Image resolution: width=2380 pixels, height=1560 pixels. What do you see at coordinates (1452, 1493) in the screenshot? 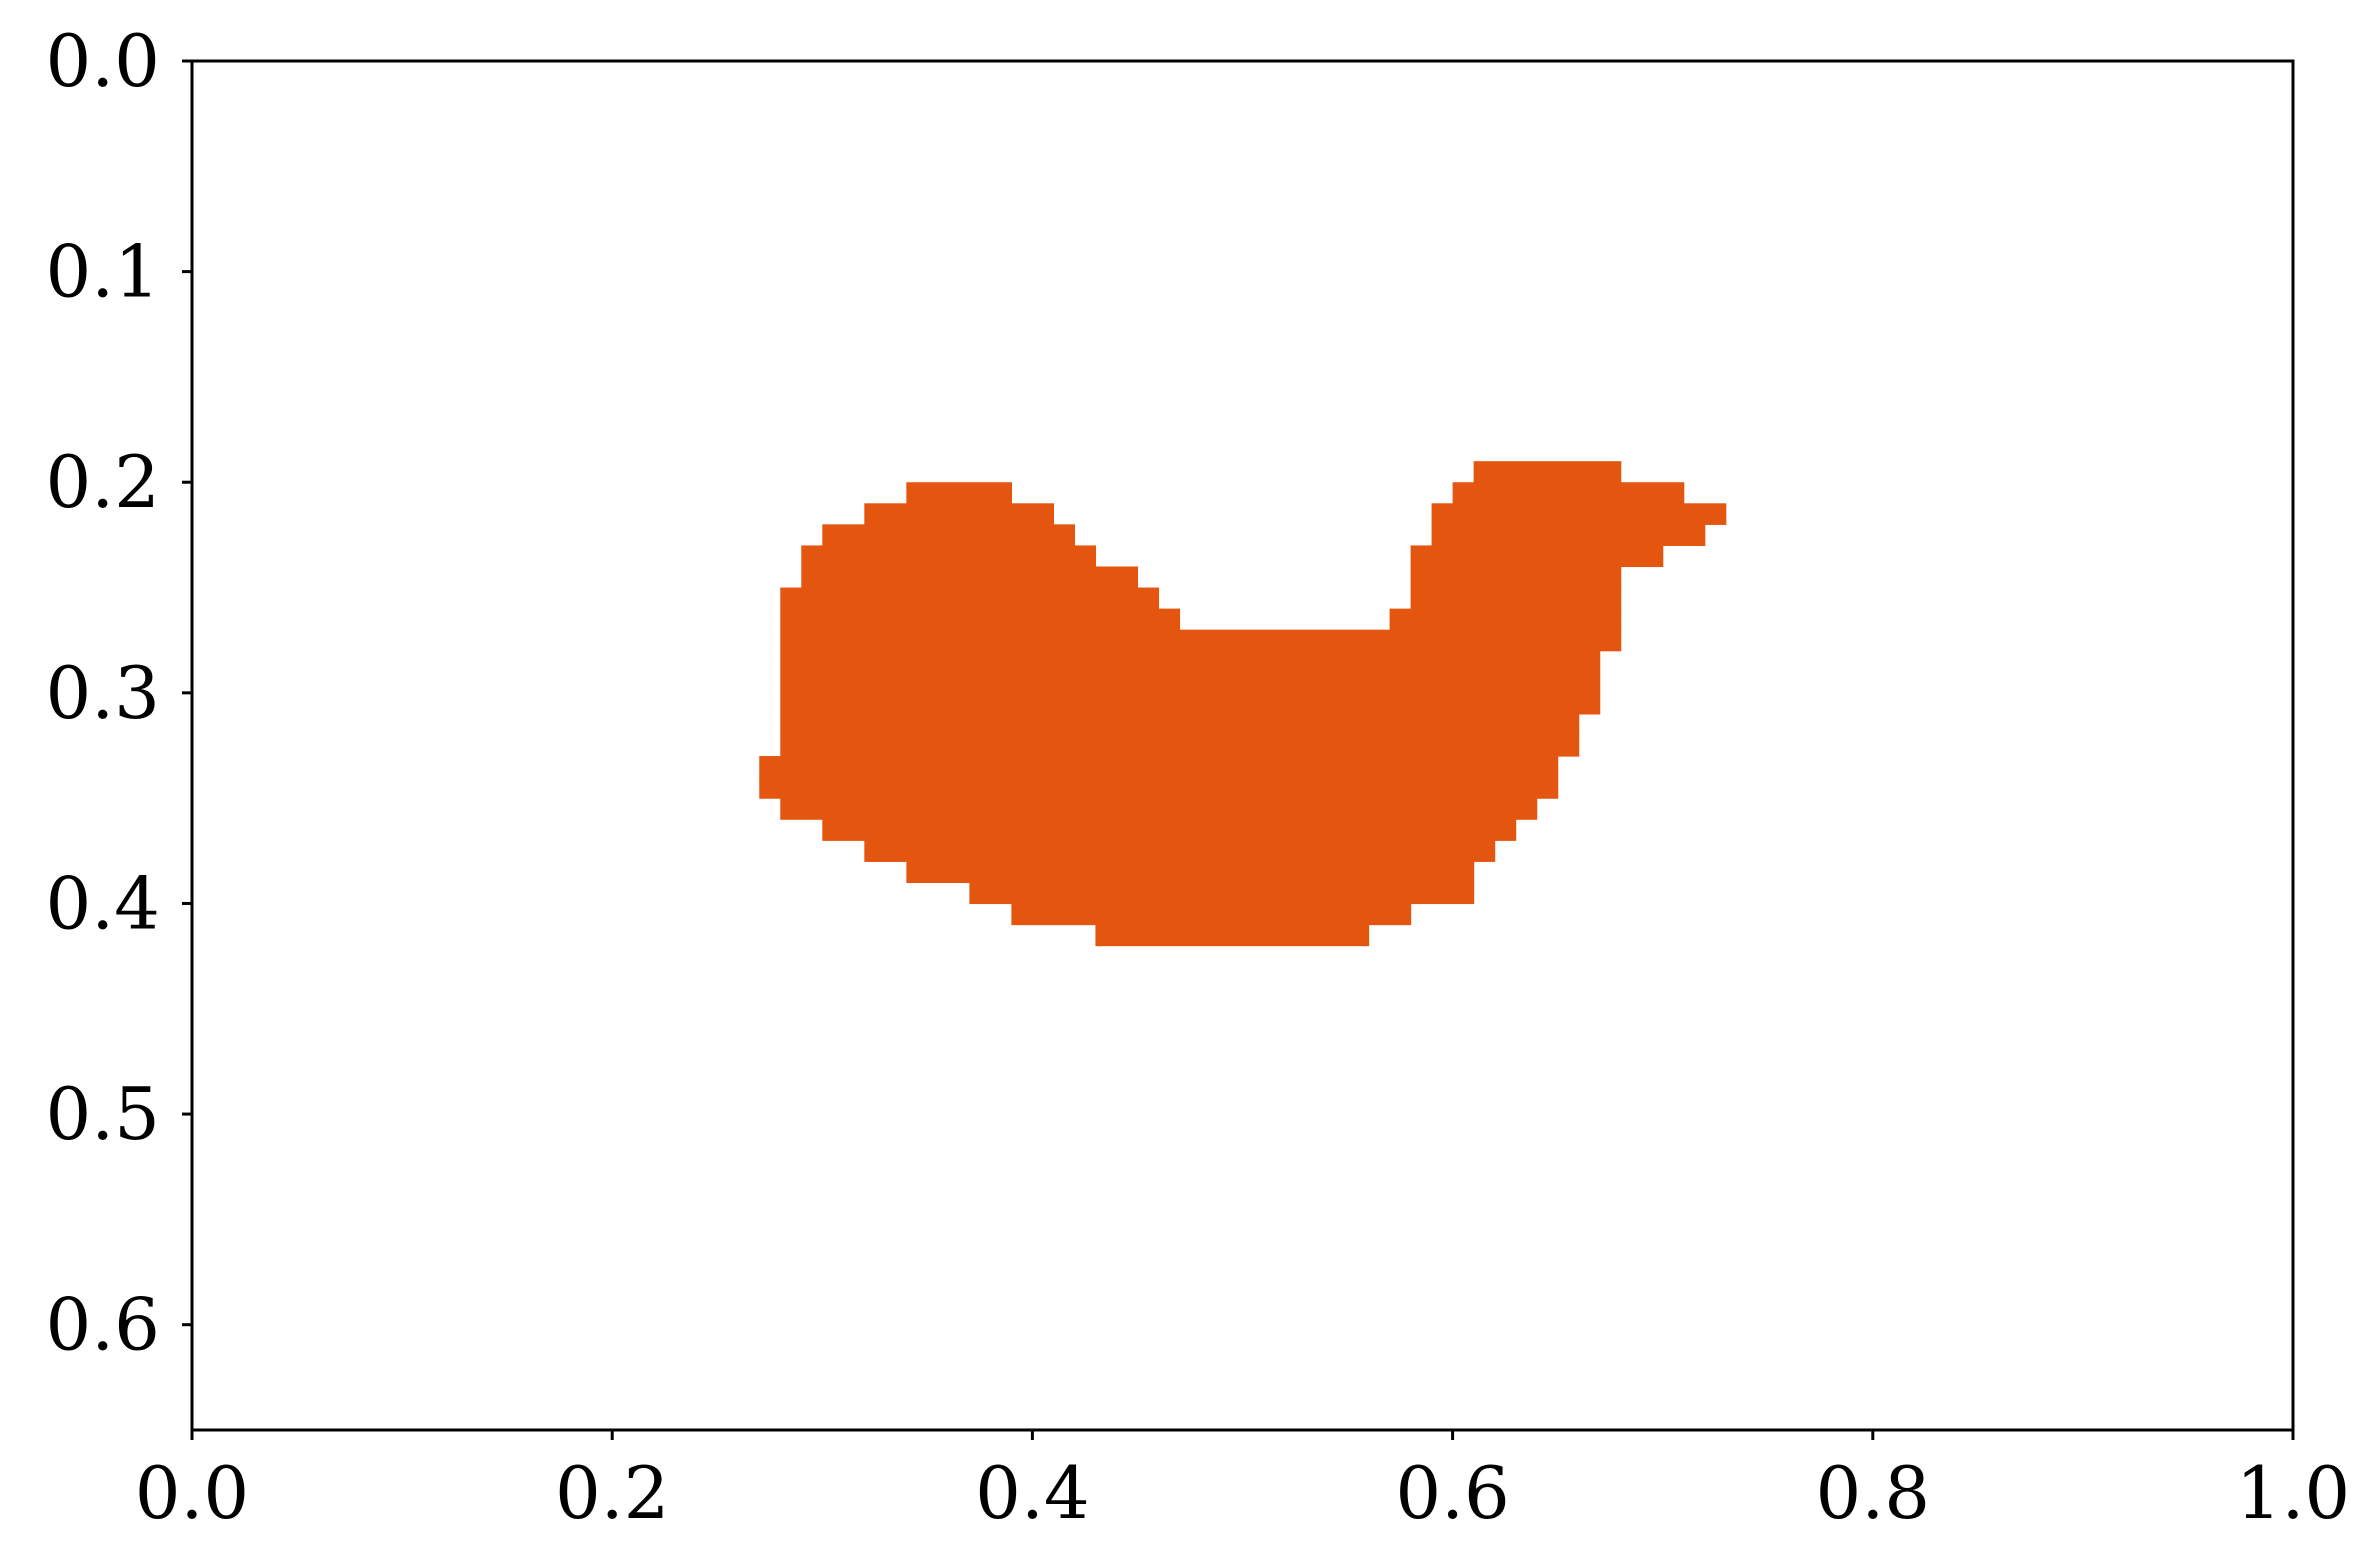
I see `x-tick-label-3: 0.6` at bounding box center [1452, 1493].